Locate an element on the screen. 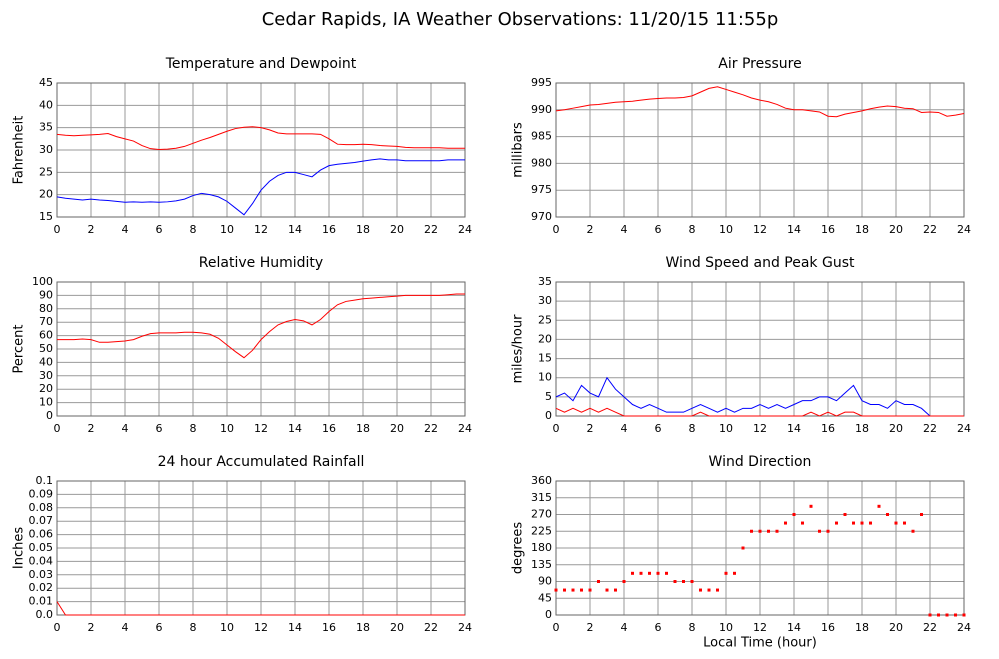  y-tick-label: 40 is located at coordinates (46, 104).